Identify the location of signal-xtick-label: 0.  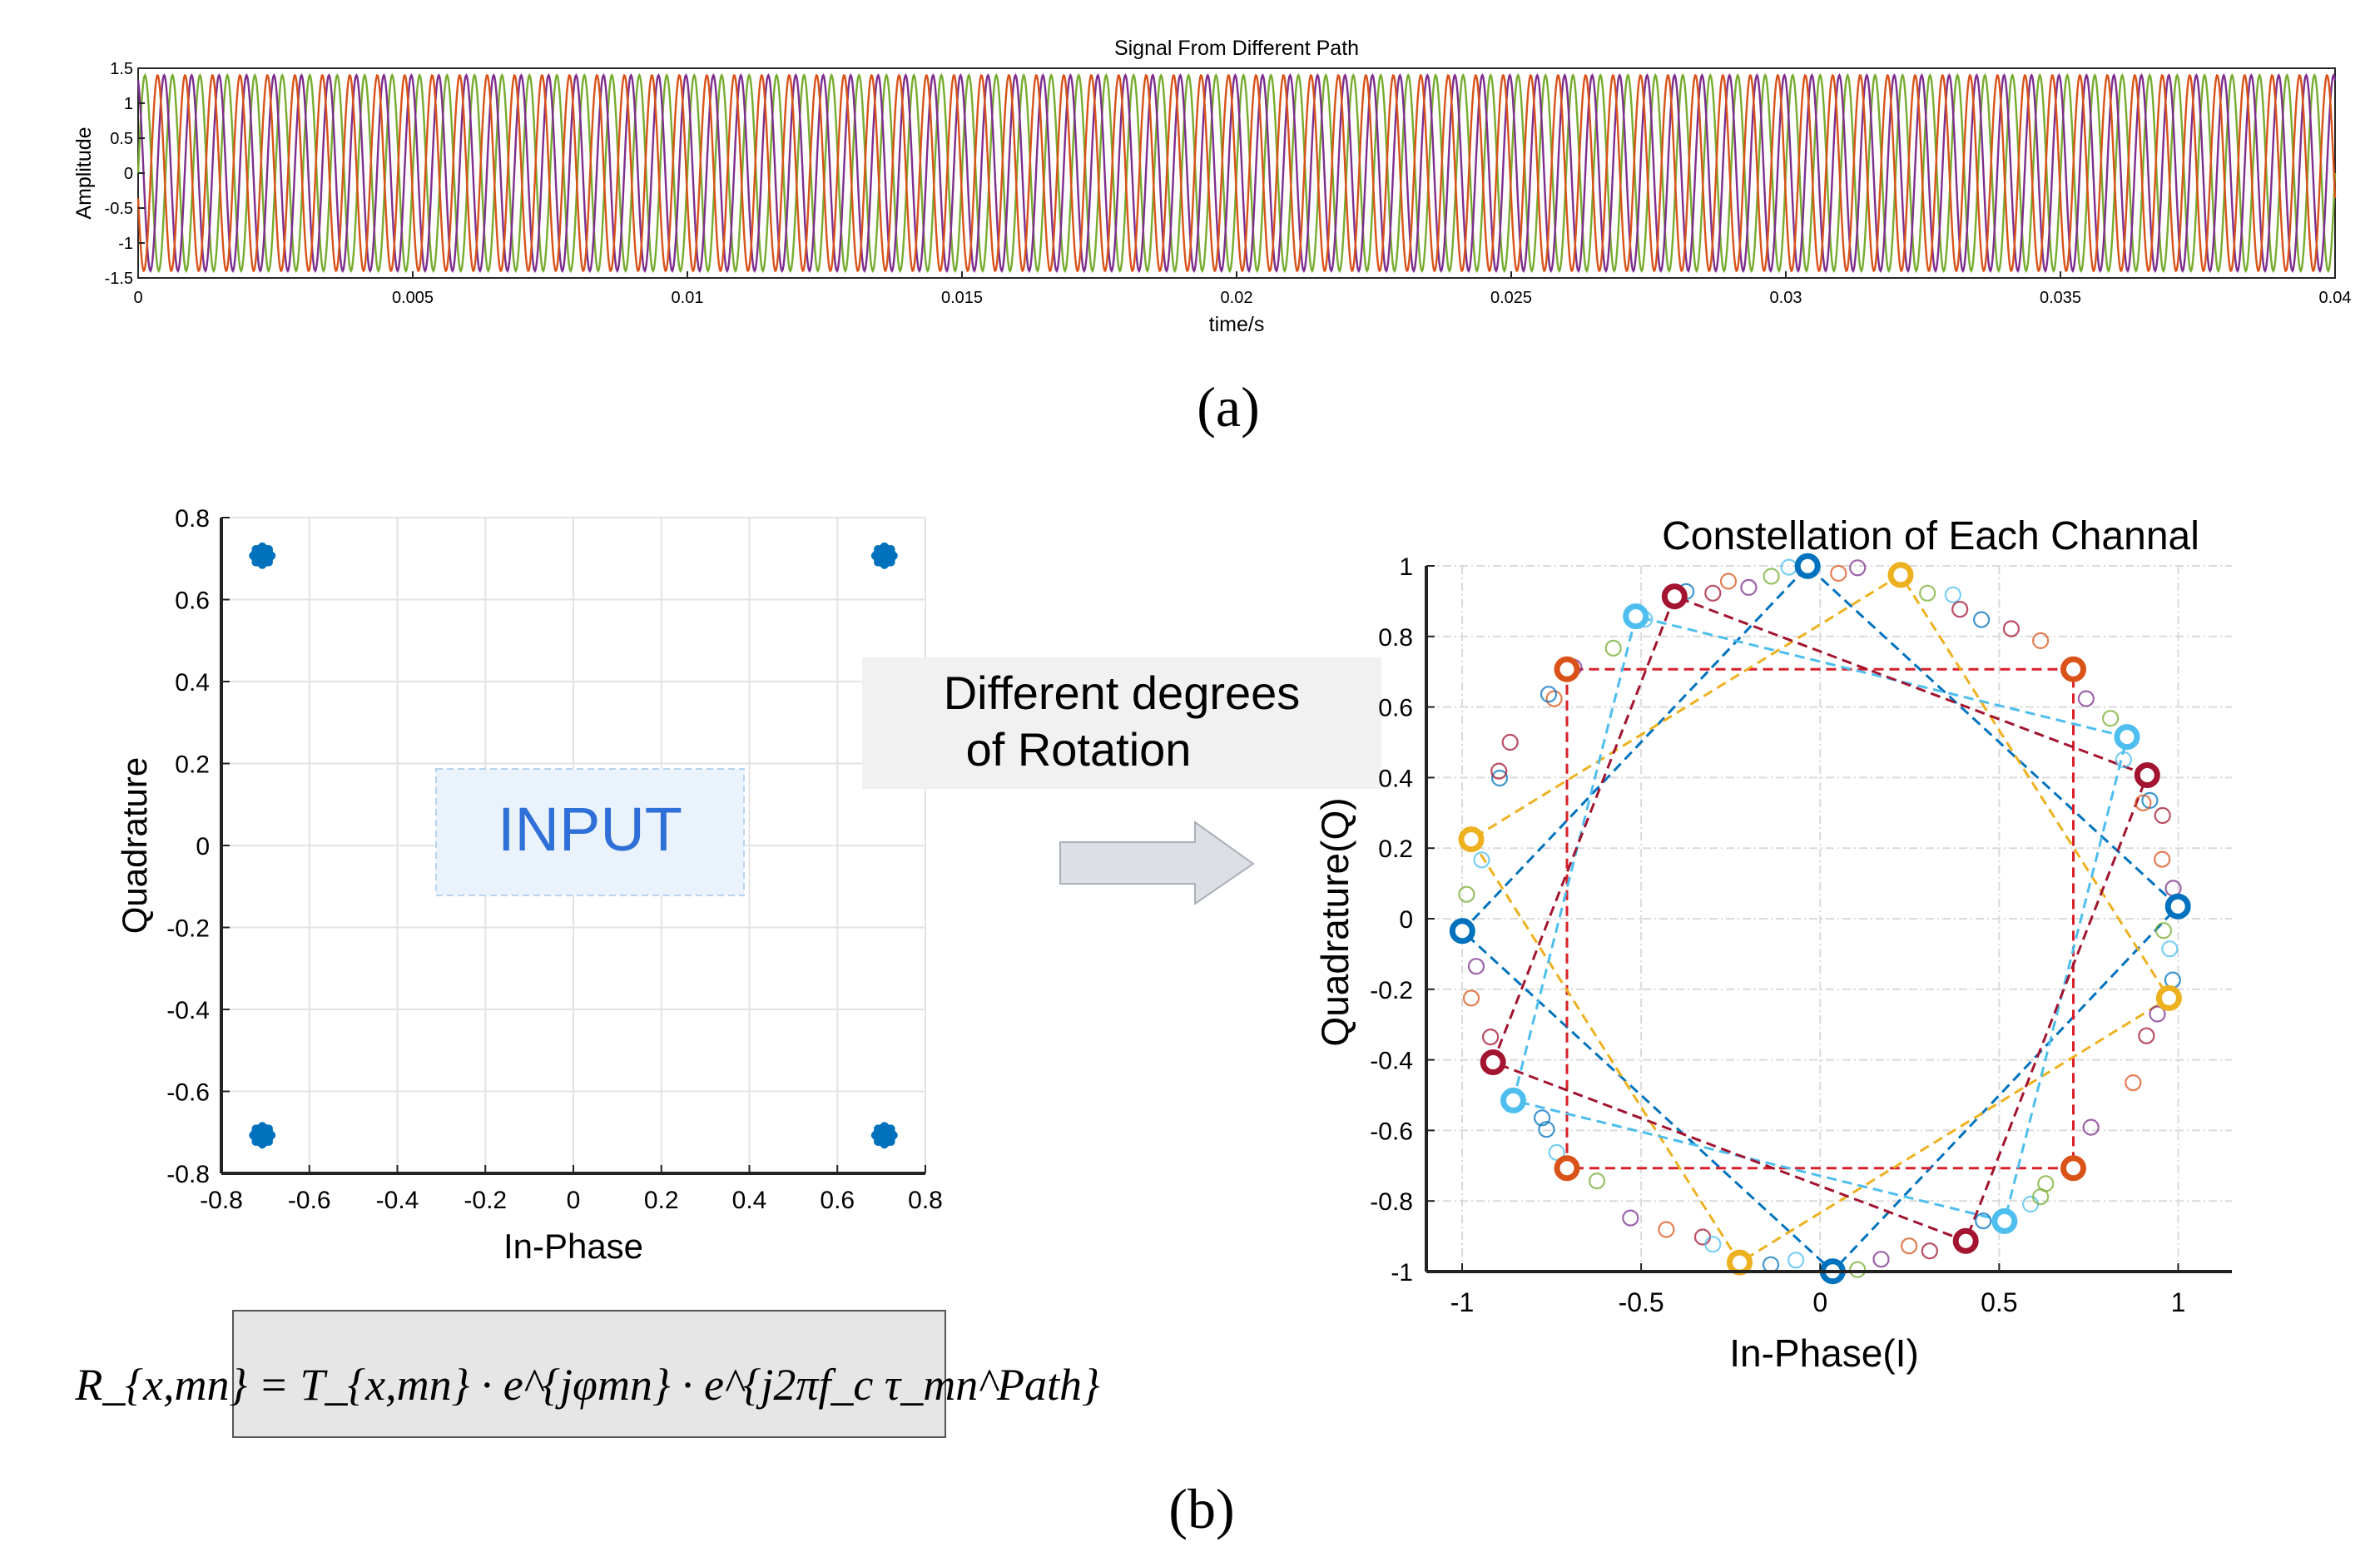
(137, 298).